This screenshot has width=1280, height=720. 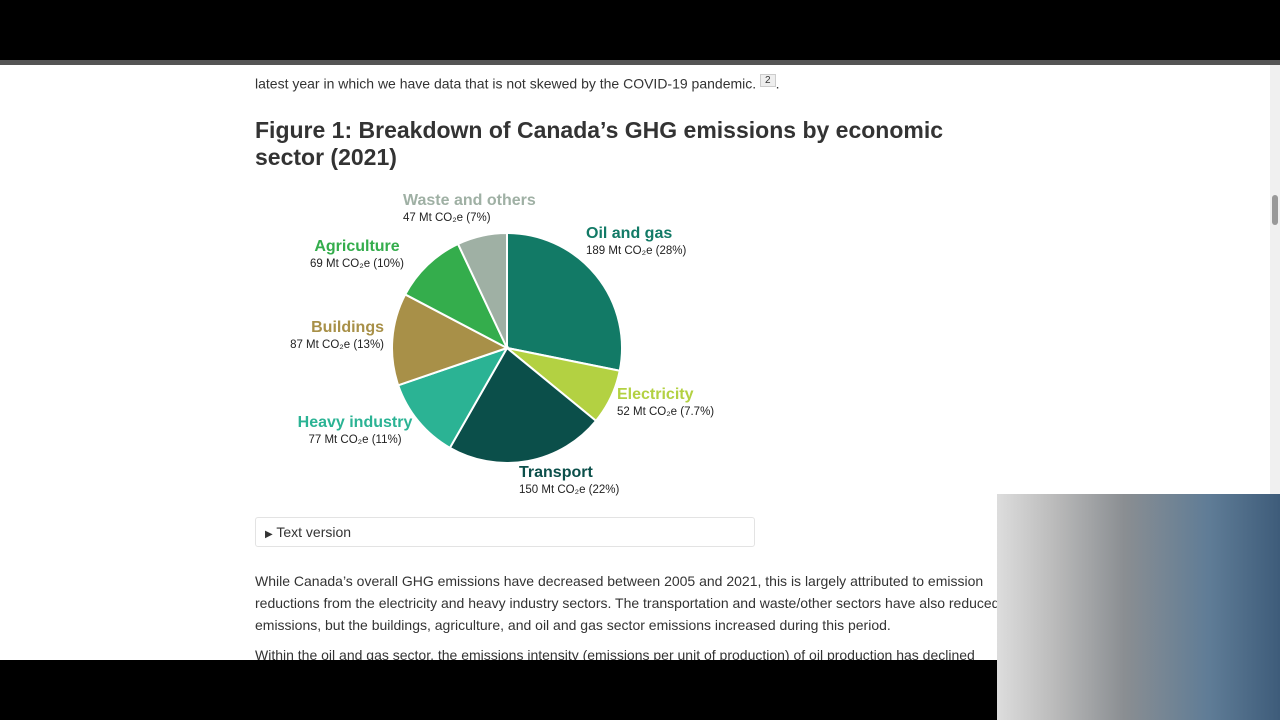 I want to click on details-label: Text version, so click(x=314, y=532).